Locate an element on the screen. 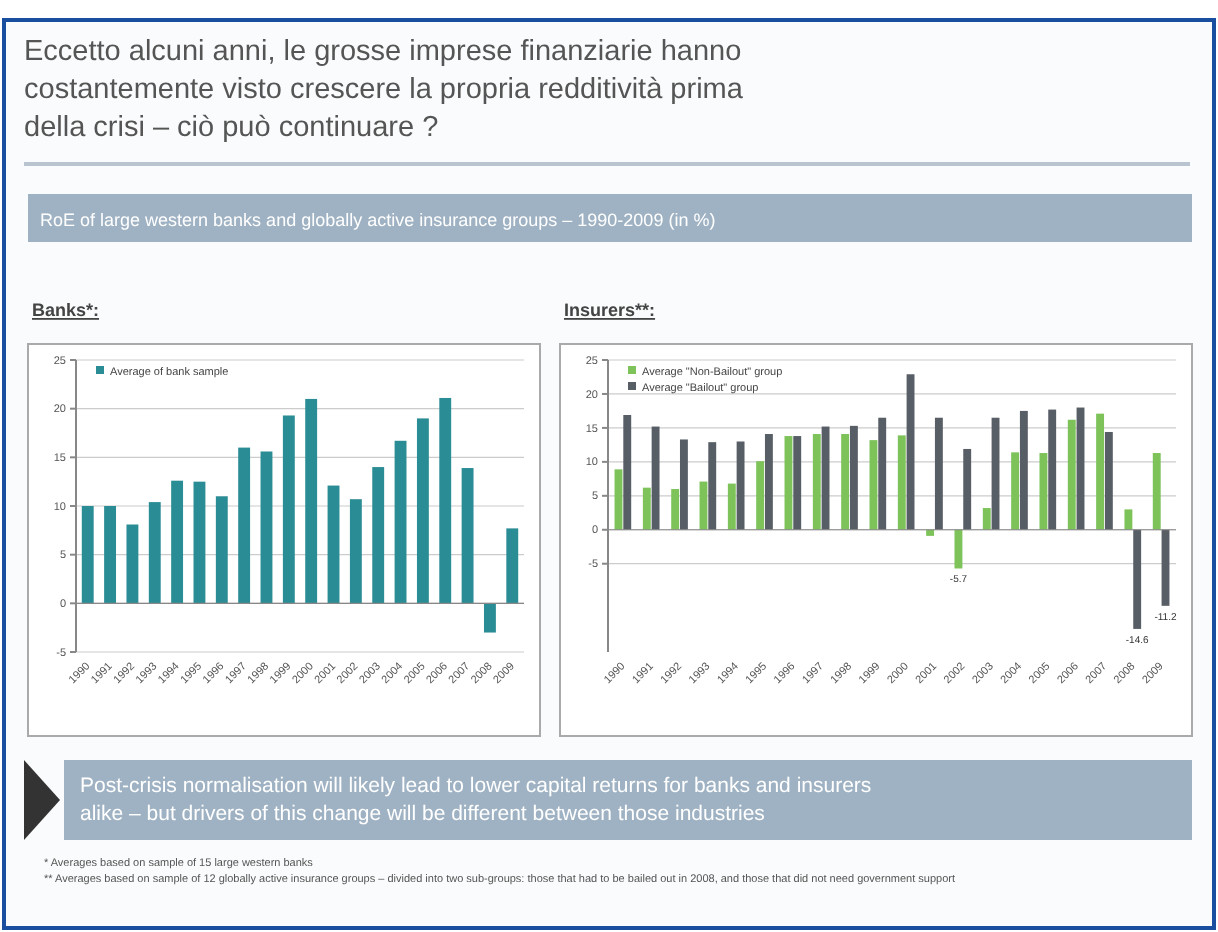 The height and width of the screenshot is (932, 1218). text: Eccetto alcuni anni, le grosse imprese finanziarie hanno costantemente visto crescere la propria redditività prima della crisi – ciò può continuare ? is located at coordinates (384, 90).